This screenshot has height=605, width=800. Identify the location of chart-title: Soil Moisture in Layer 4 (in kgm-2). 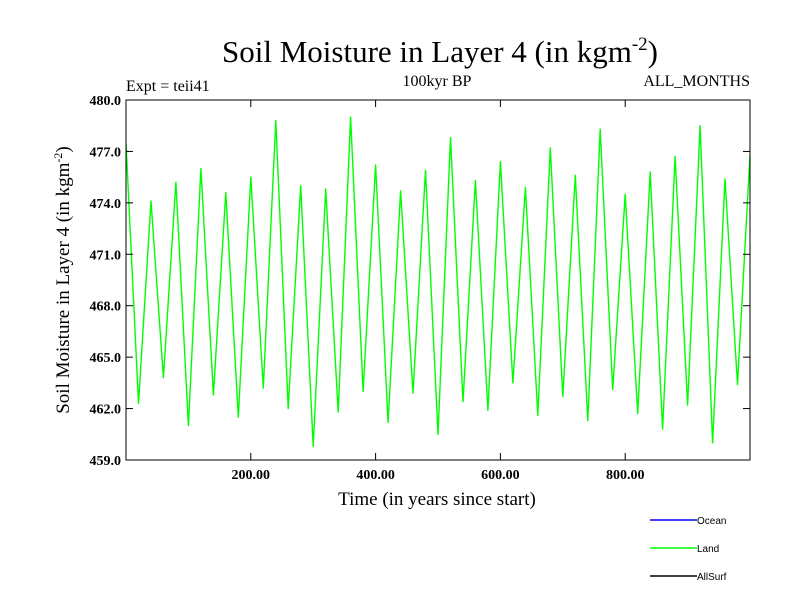
(440, 51).